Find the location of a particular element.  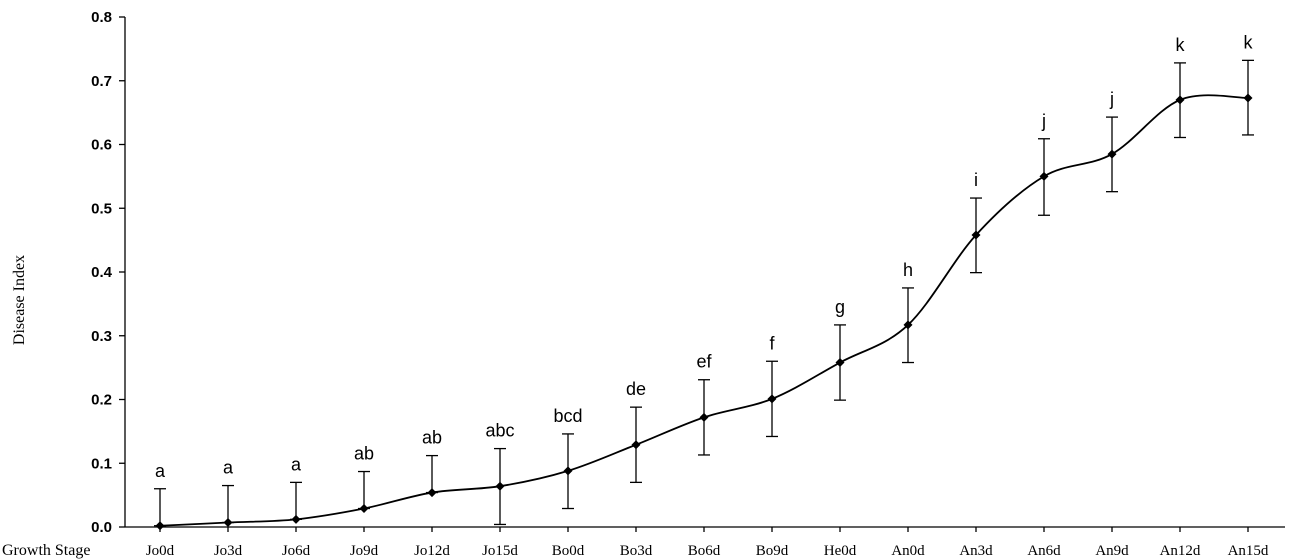

significance-label: f is located at coordinates (772, 343).